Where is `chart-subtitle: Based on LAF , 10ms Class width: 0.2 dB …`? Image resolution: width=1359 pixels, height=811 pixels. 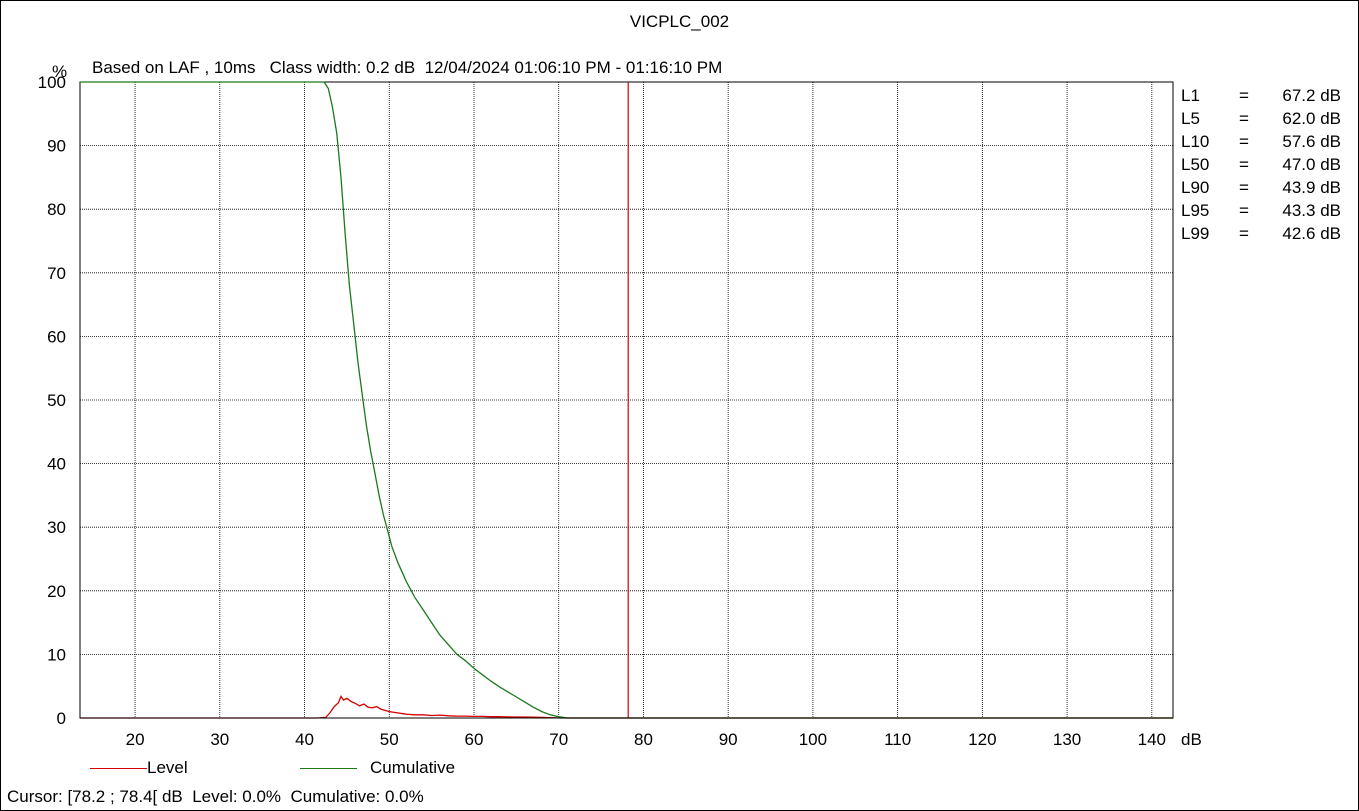 chart-subtitle: Based on LAF , 10ms Class width: 0.2 dB … is located at coordinates (407, 67).